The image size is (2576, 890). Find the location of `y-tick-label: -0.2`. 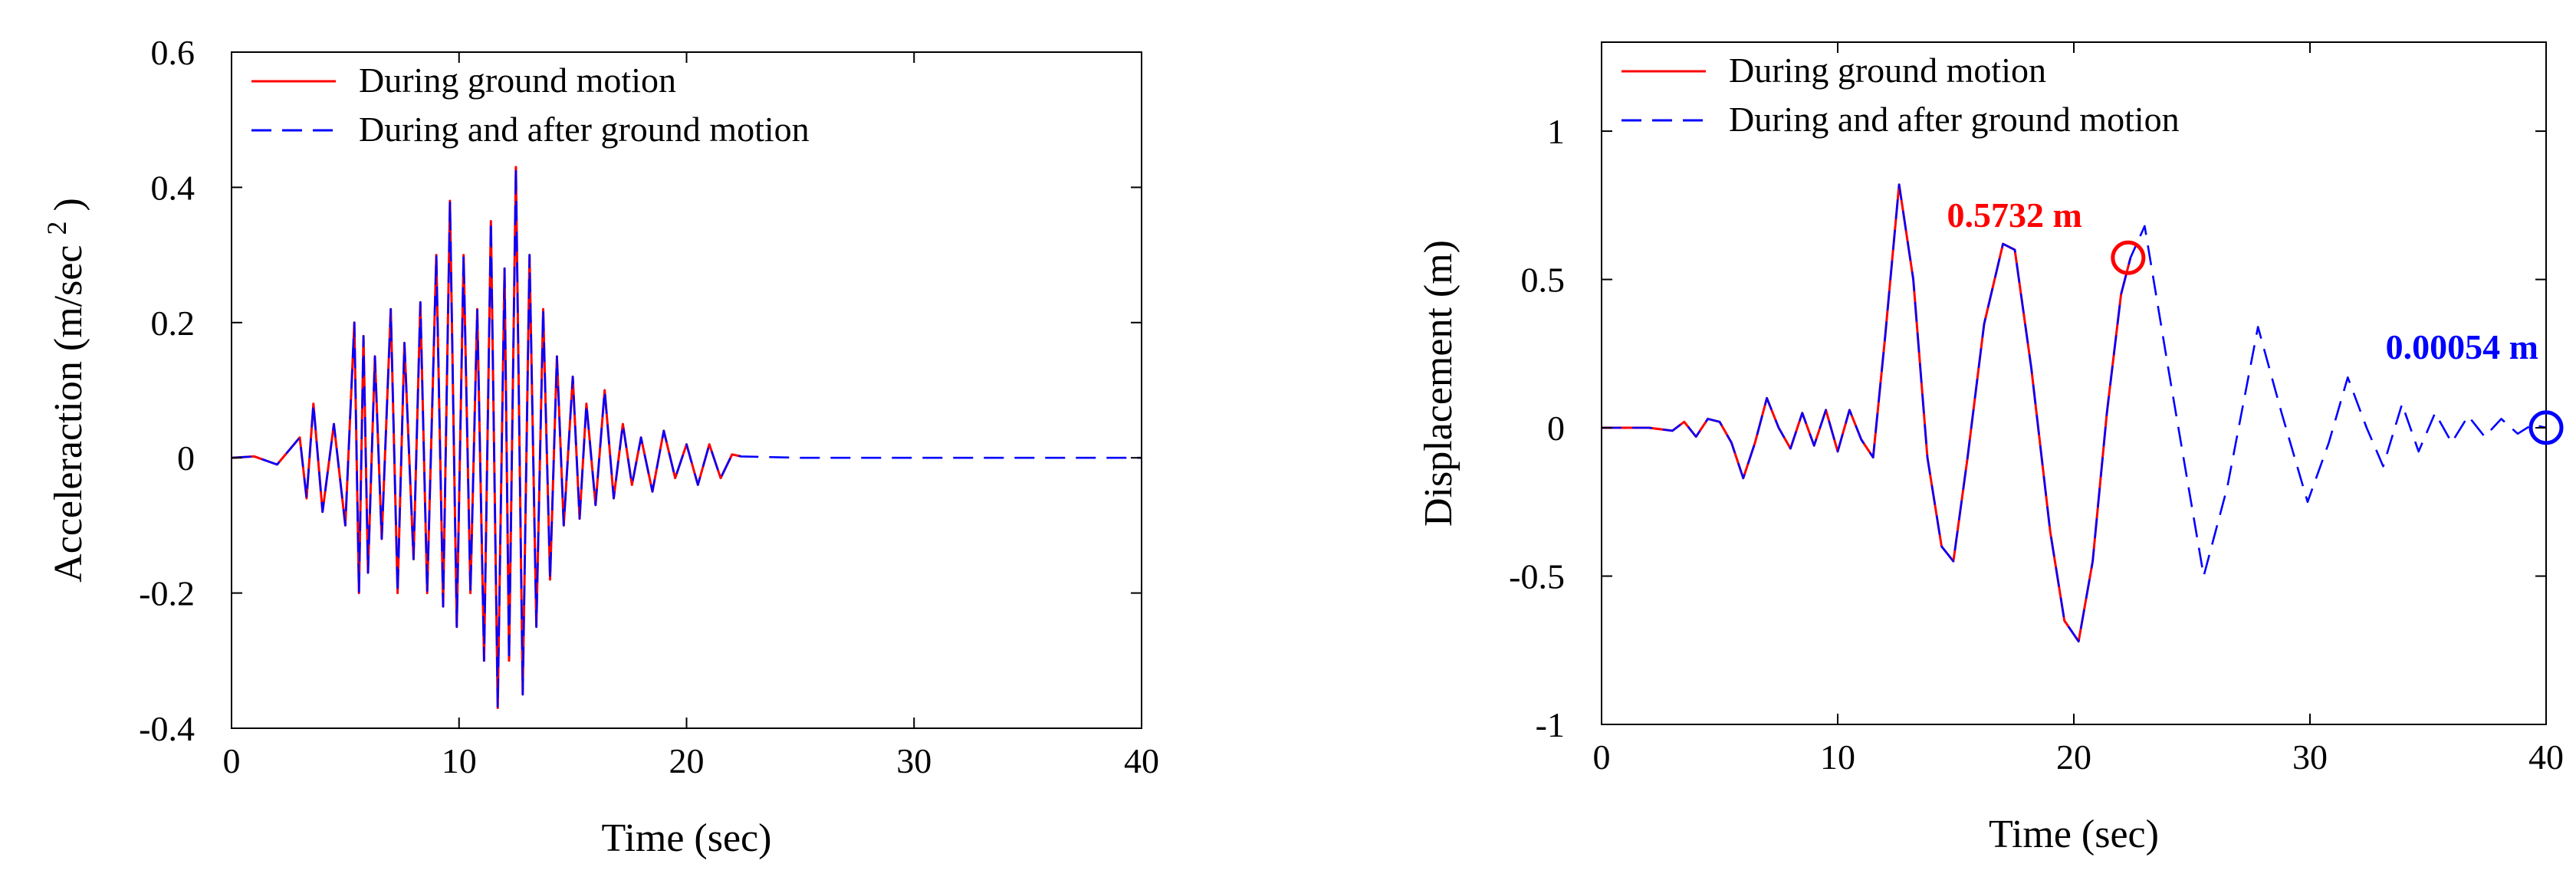

y-tick-label: -0.2 is located at coordinates (167, 593).